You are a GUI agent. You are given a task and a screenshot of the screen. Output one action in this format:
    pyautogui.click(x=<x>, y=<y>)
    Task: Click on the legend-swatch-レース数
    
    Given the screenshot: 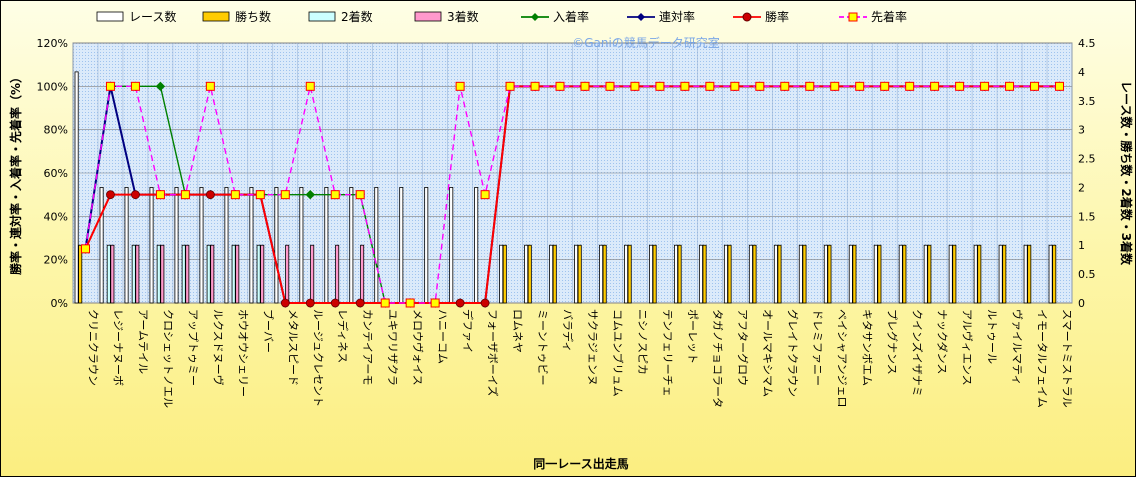 What is the action you would take?
    pyautogui.click(x=110, y=16)
    